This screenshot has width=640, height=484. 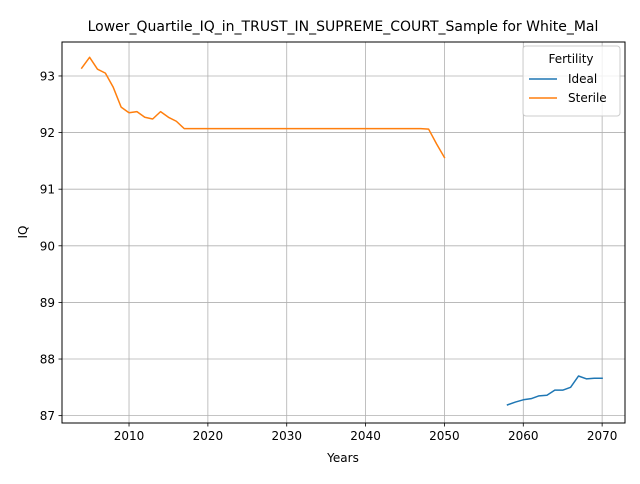 I want to click on y-tick-label: 93, so click(x=47, y=76).